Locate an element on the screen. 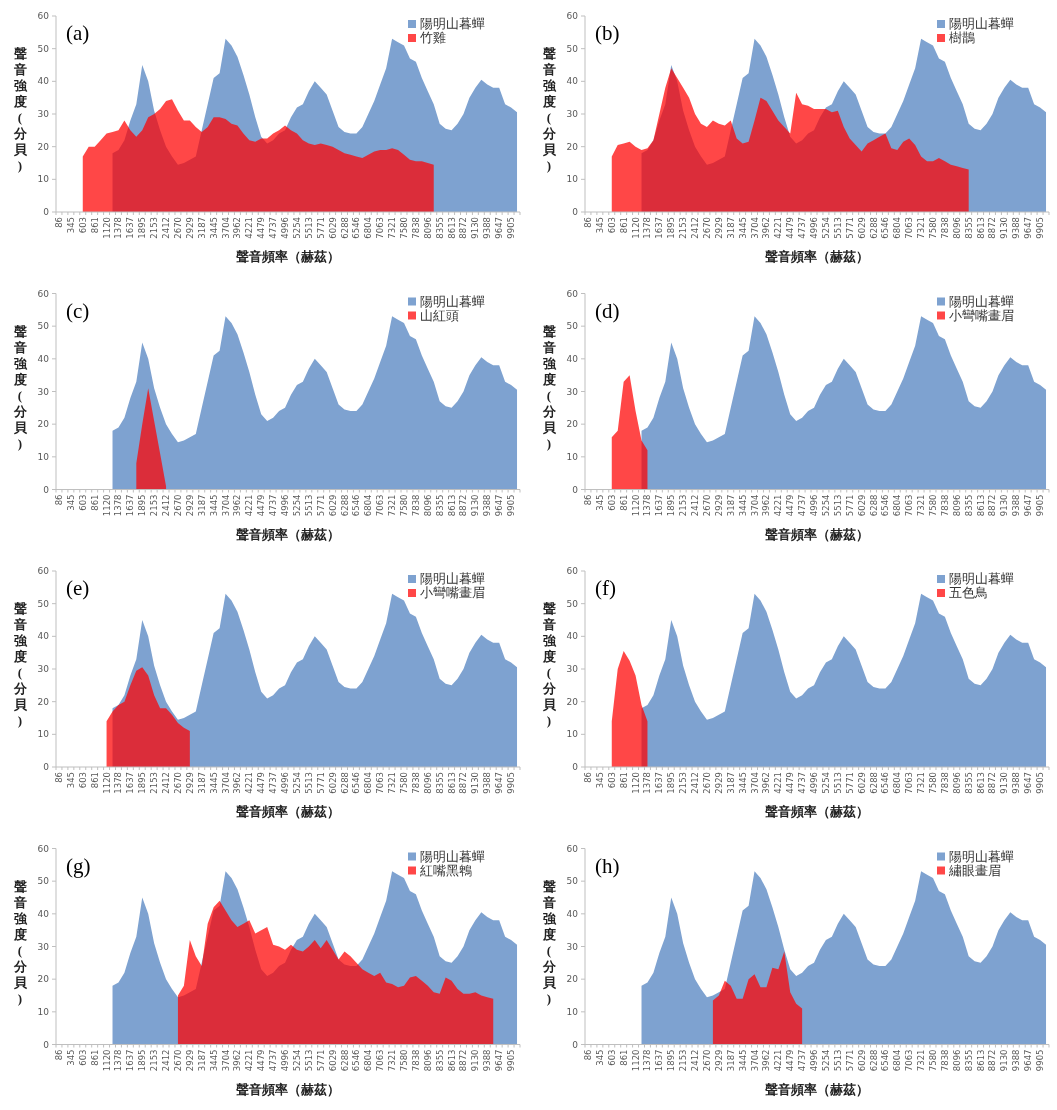 The height and width of the screenshot is (1110, 1057). x-tick-label: 9647 is located at coordinates (499, 1060).